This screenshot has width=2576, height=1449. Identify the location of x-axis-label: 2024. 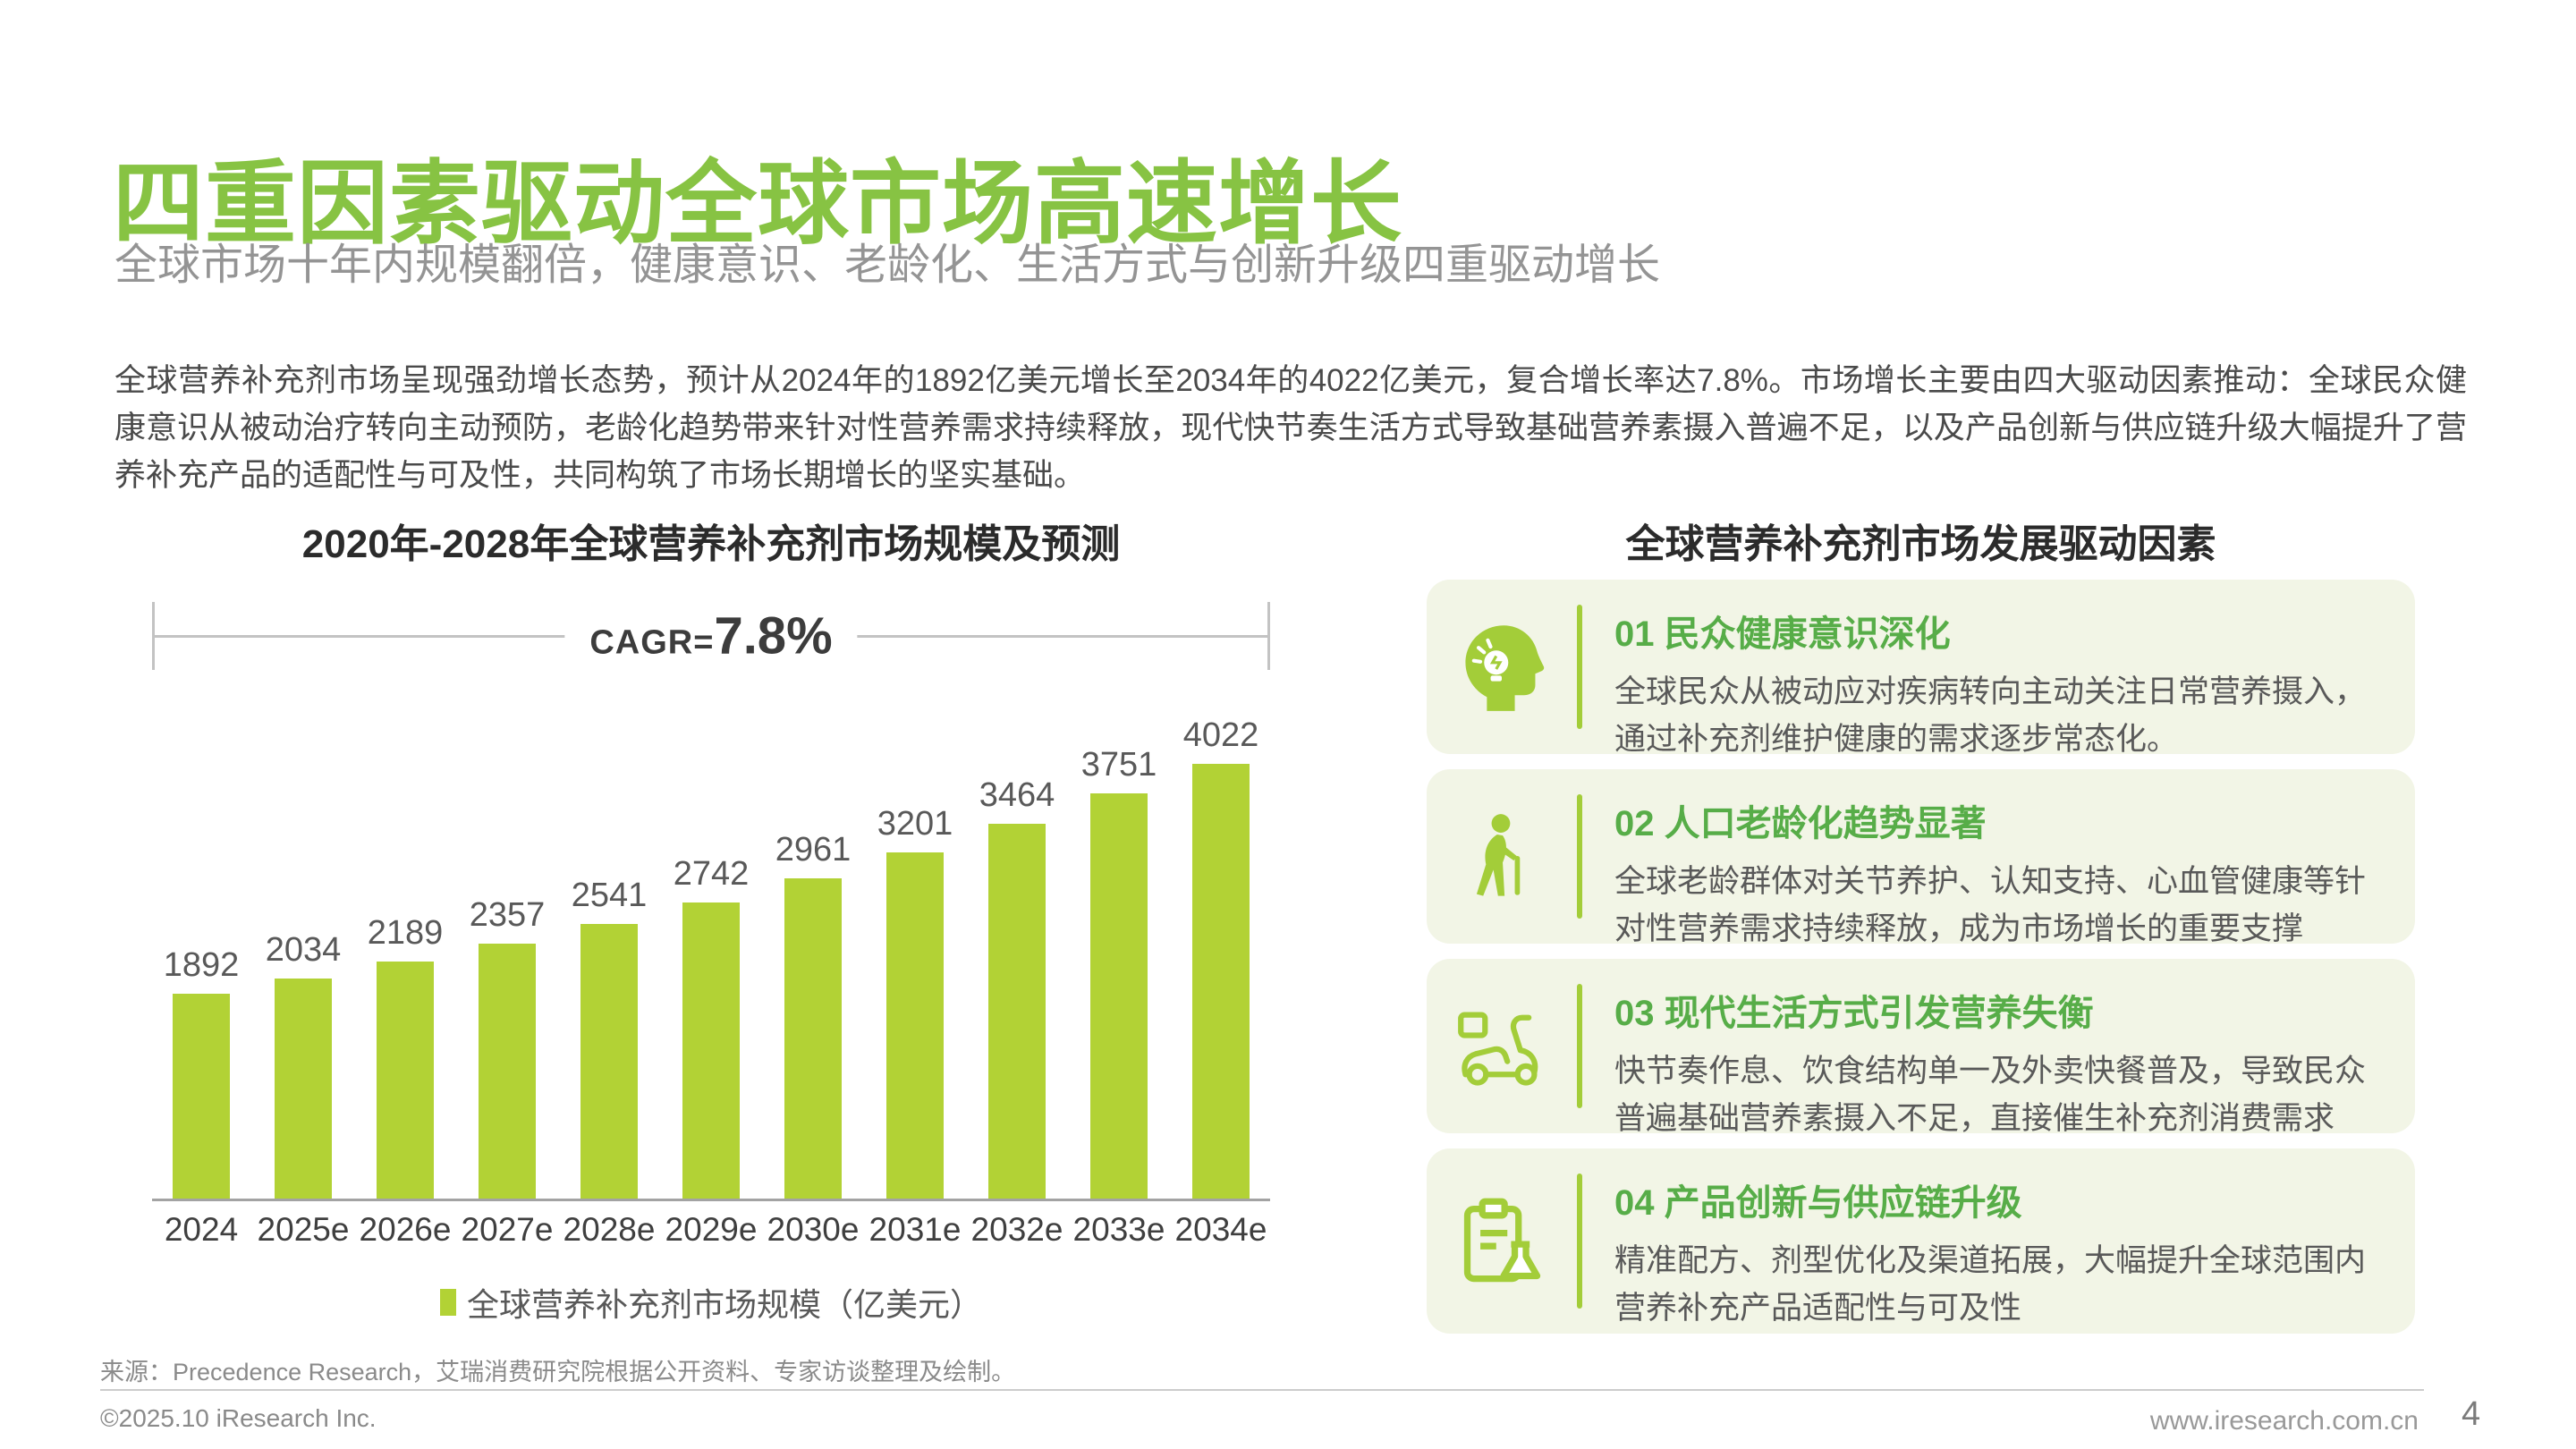
(201, 1229).